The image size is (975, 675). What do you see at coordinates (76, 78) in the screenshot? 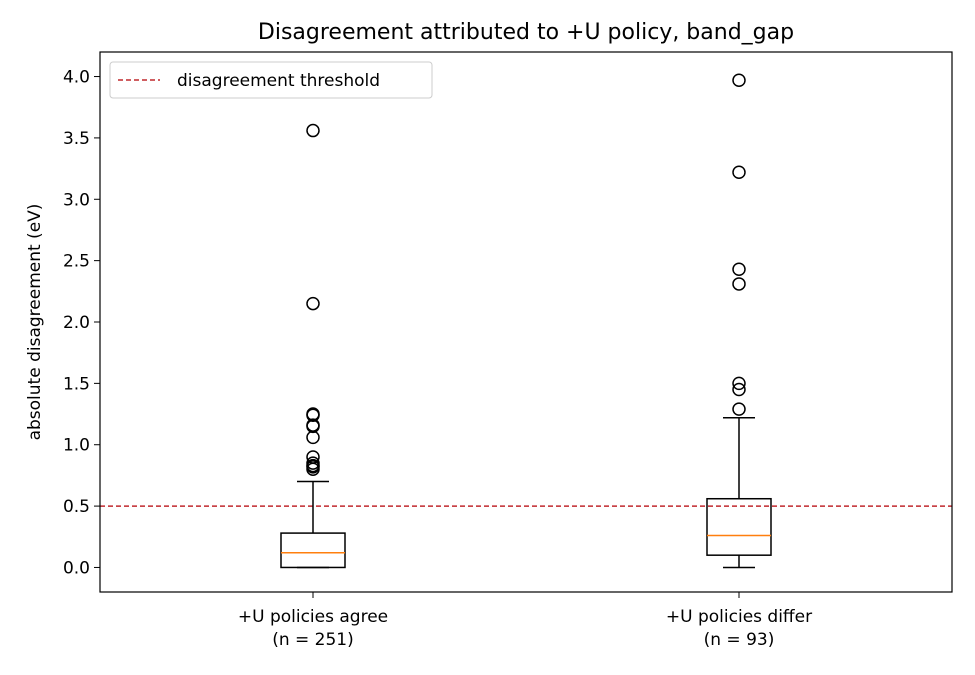
I see `y-tick-label: 4.0` at bounding box center [76, 78].